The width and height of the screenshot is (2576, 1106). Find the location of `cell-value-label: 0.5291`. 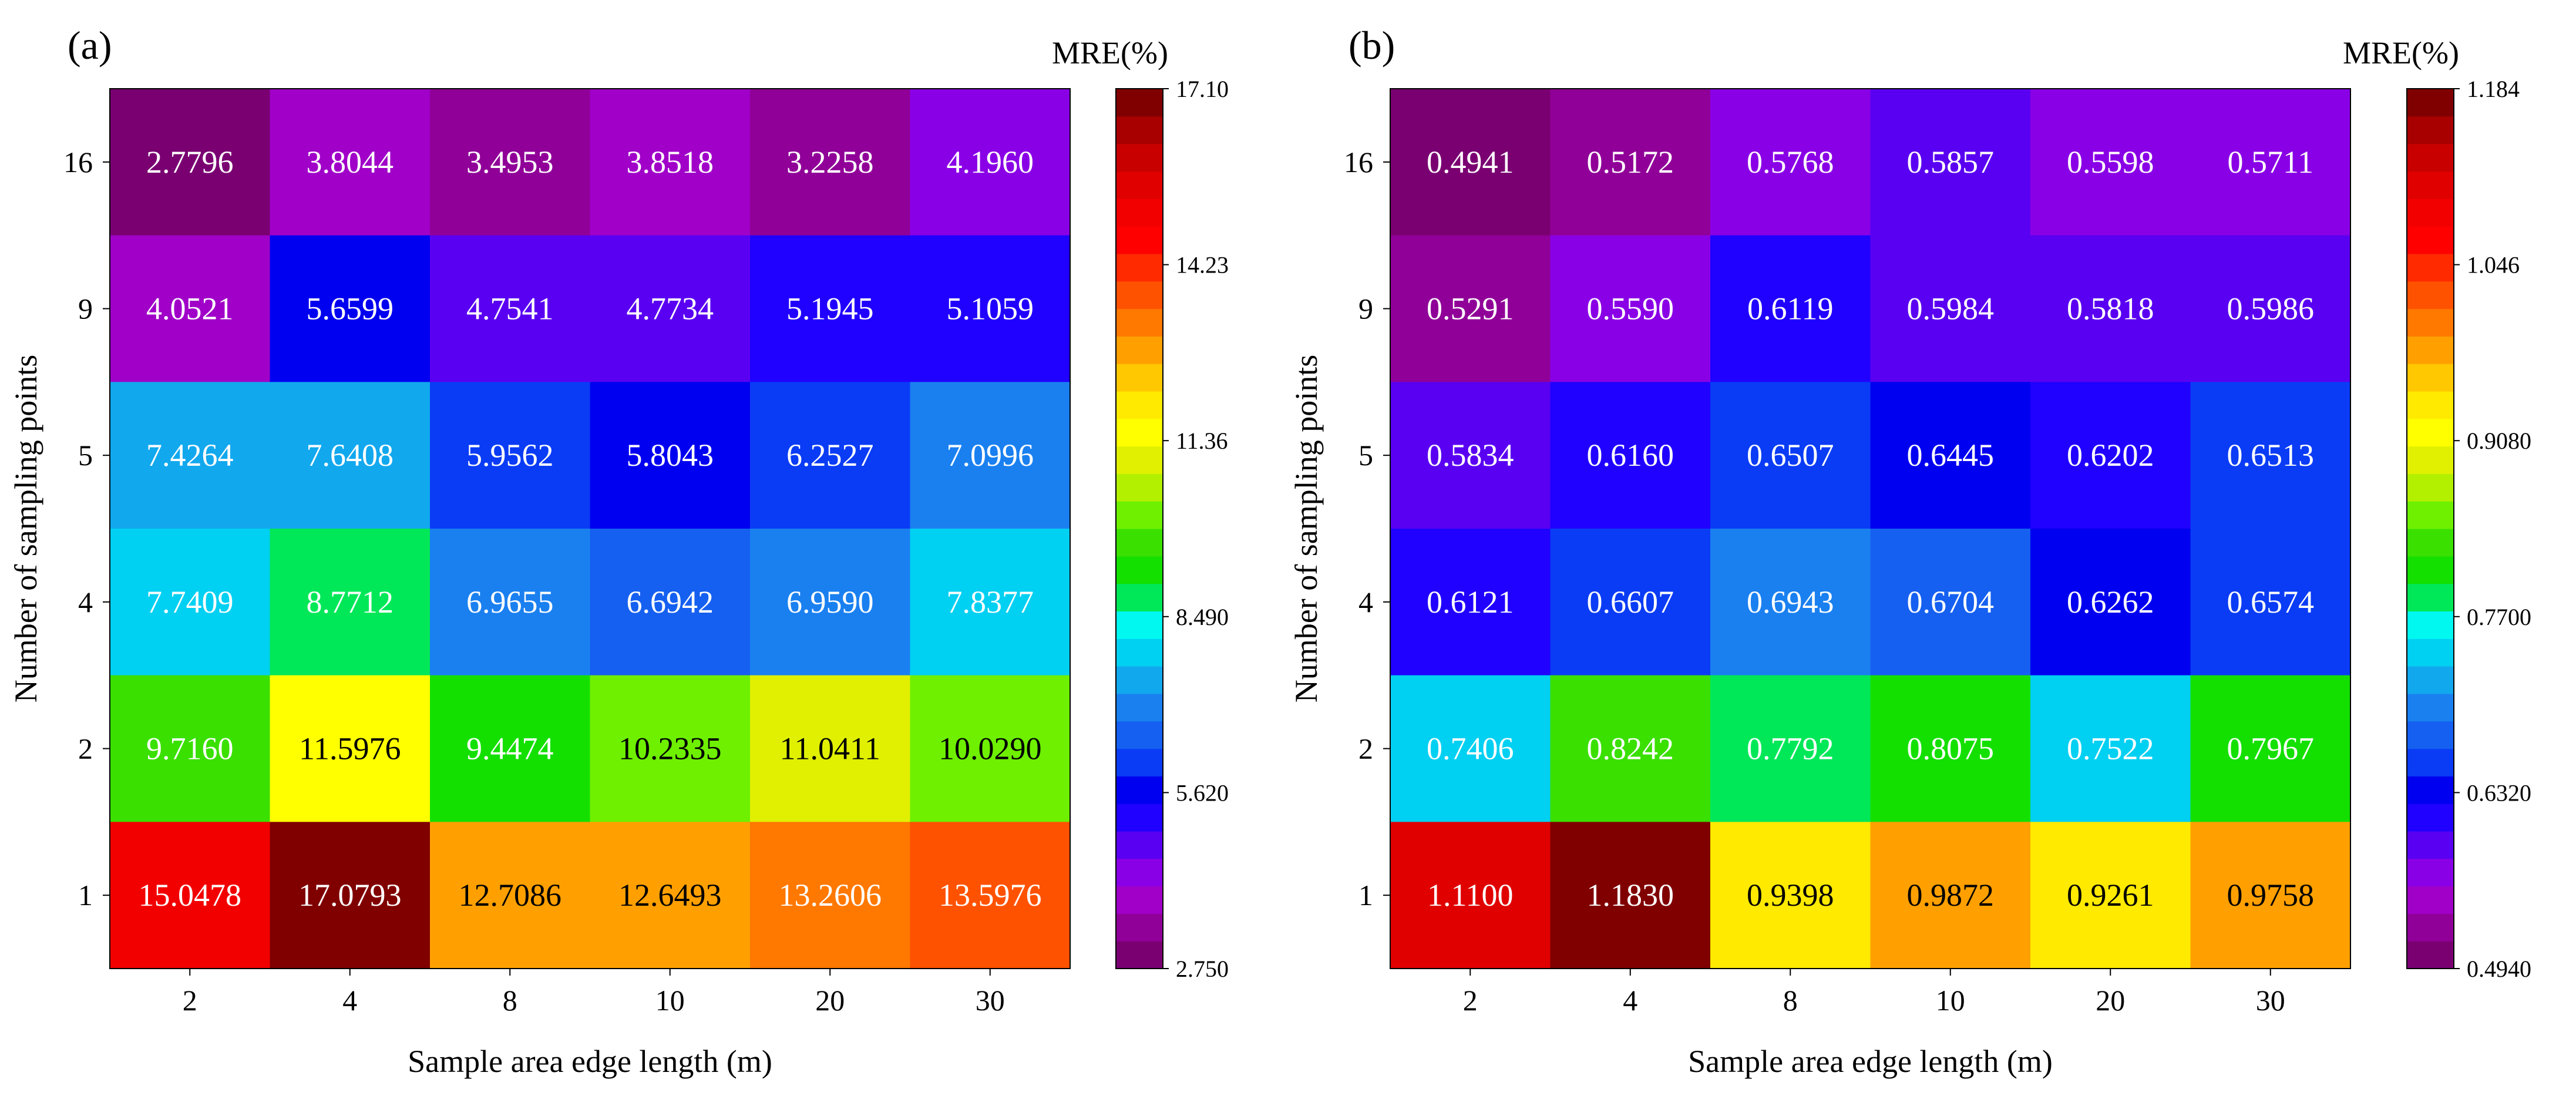

cell-value-label: 0.5291 is located at coordinates (1471, 309).